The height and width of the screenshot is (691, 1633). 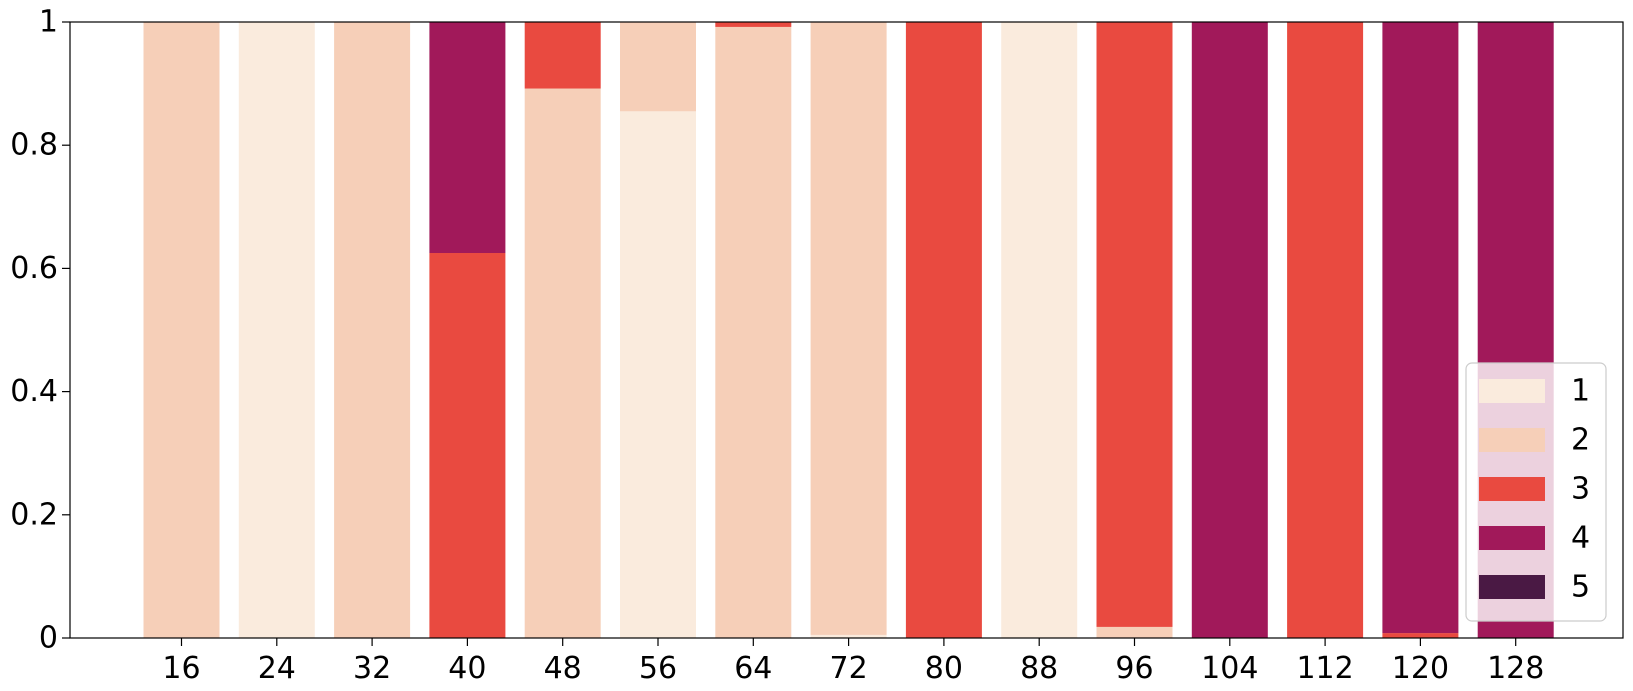 I want to click on legend-label-1: 1, so click(x=1580, y=391).